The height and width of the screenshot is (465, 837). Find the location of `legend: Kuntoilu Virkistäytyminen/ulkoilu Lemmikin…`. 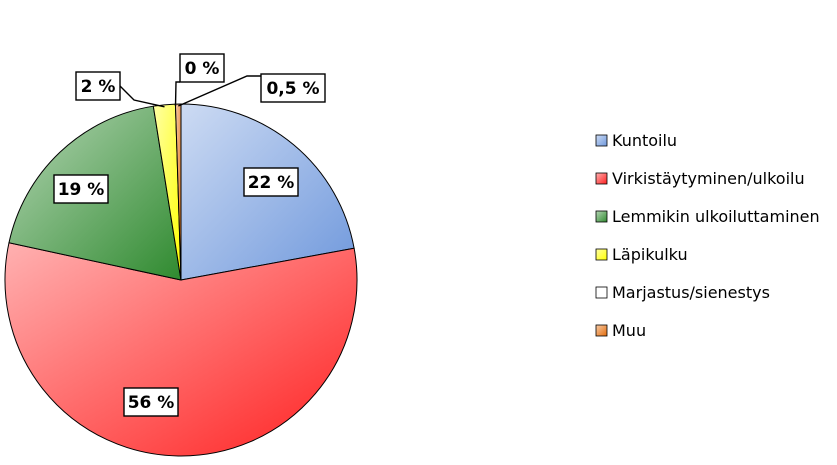

legend: Kuntoilu Virkistäytyminen/ulkoilu Lemmikin… is located at coordinates (707, 235).